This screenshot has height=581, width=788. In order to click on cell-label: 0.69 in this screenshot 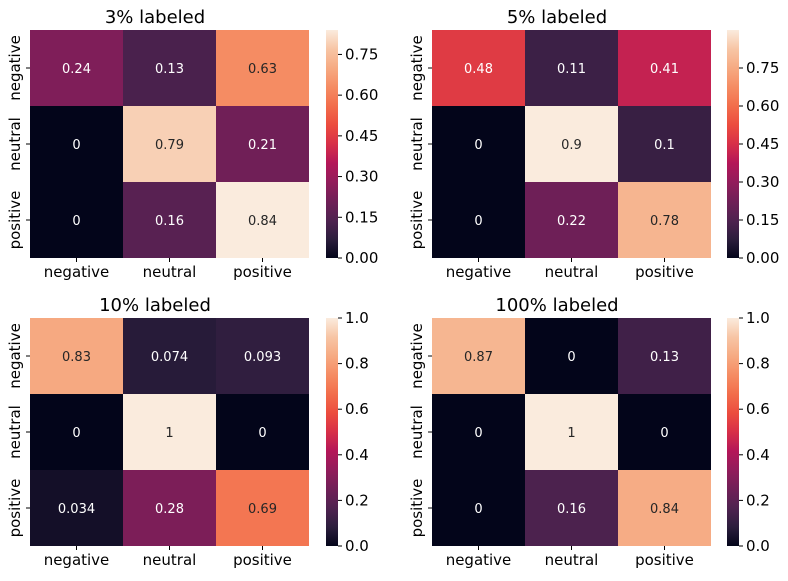, I will do `click(262, 509)`.